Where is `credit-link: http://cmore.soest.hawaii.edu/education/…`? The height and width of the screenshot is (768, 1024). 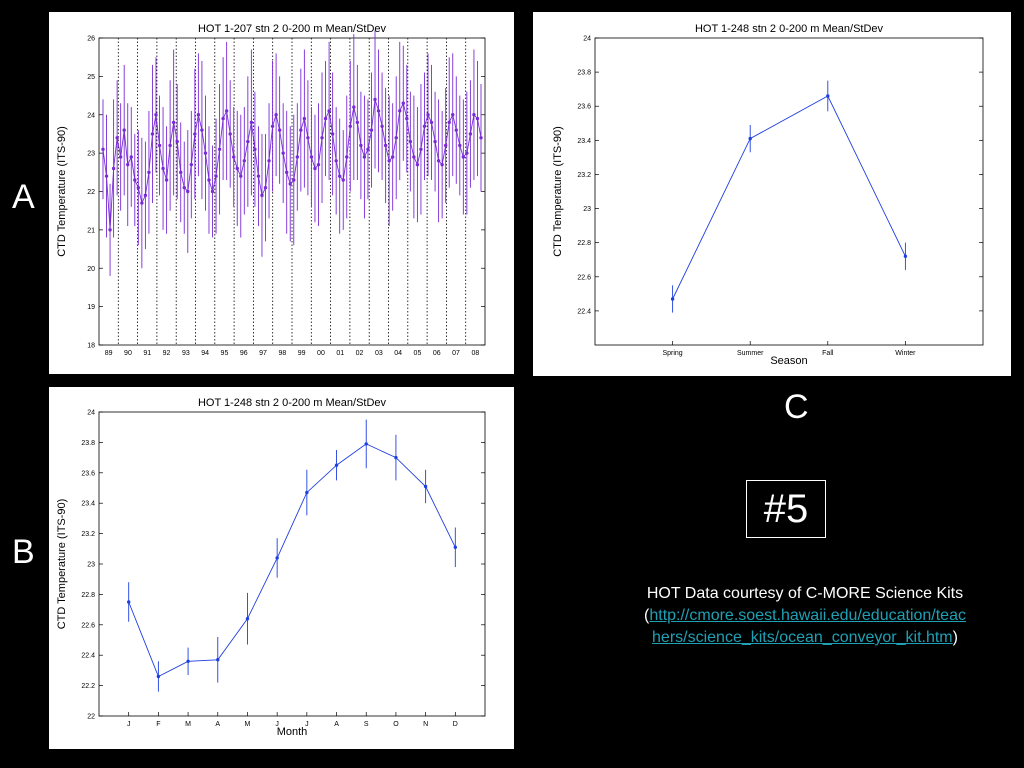
credit-link: http://cmore.soest.hawaii.edu/education/… is located at coordinates (807, 626).